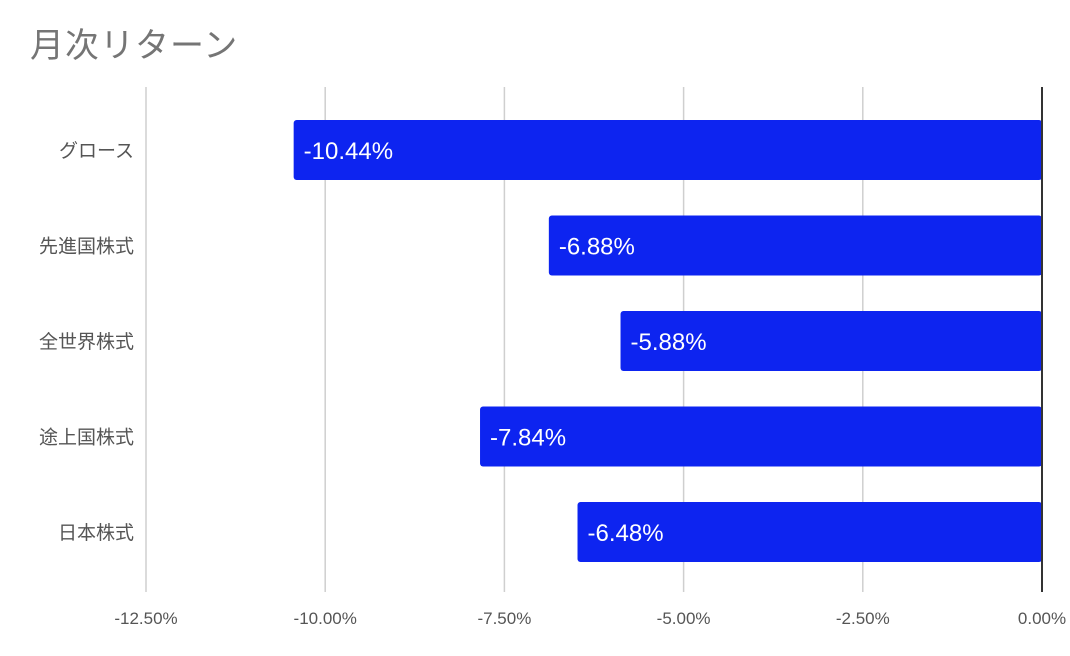  Describe the element at coordinates (96, 533) in the screenshot. I see `category-label: 日本株式` at that location.